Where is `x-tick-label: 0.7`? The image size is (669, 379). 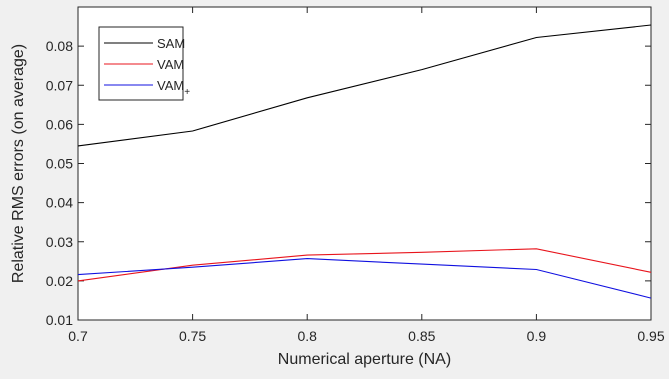
x-tick-label: 0.7 is located at coordinates (78, 336).